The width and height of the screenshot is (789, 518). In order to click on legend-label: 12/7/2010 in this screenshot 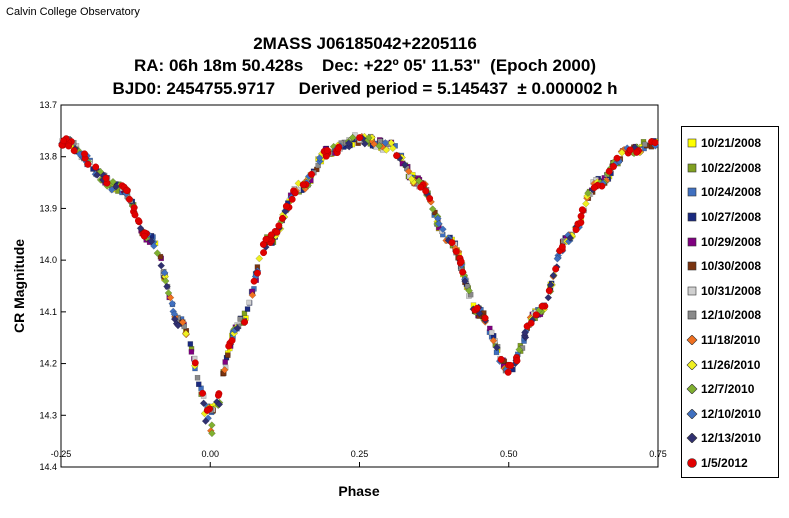, I will do `click(728, 389)`.